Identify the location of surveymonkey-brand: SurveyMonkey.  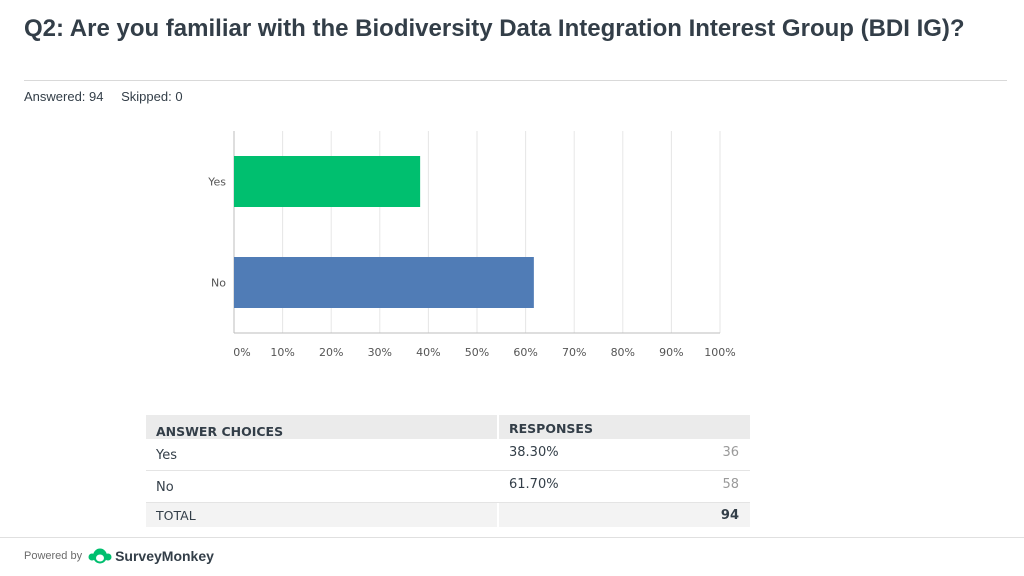
(151, 556).